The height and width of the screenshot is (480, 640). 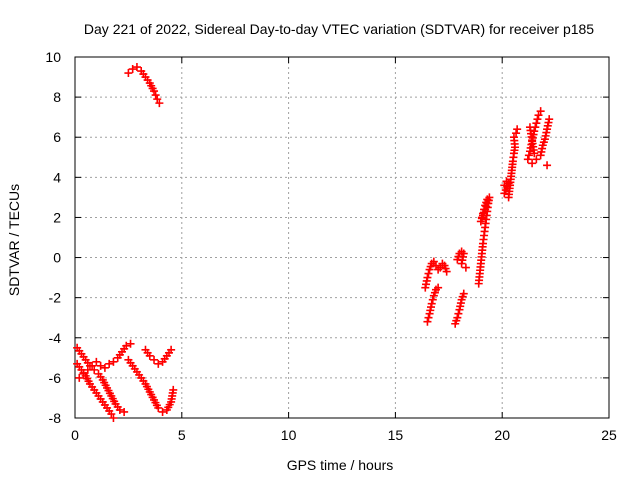 I want to click on series-late-cluster-g, so click(x=538, y=138).